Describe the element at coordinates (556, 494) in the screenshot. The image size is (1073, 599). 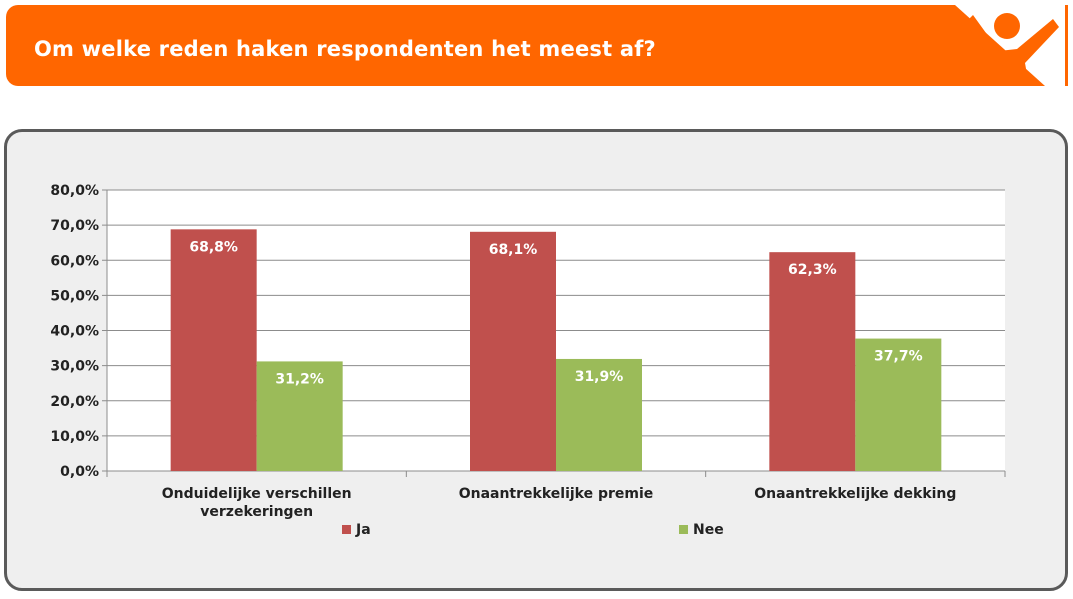
I see `x-category-label: Onaantrekkelijke premie` at that location.